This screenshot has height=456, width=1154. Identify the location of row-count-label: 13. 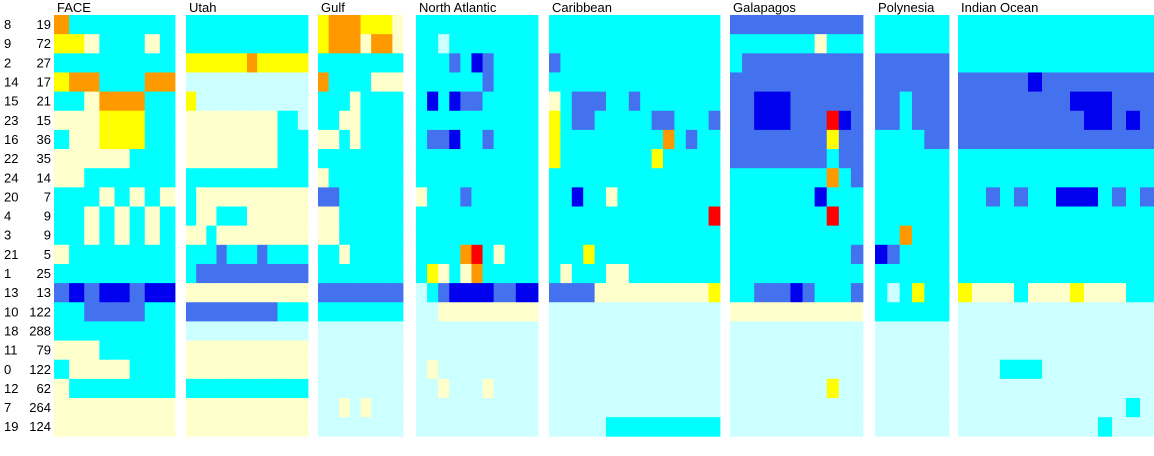
(44, 292).